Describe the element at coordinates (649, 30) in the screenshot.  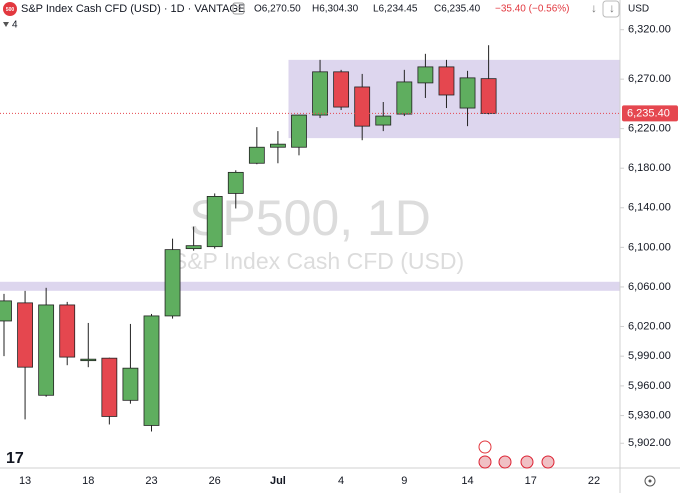
I see `y-tick-label: 6,320.00` at that location.